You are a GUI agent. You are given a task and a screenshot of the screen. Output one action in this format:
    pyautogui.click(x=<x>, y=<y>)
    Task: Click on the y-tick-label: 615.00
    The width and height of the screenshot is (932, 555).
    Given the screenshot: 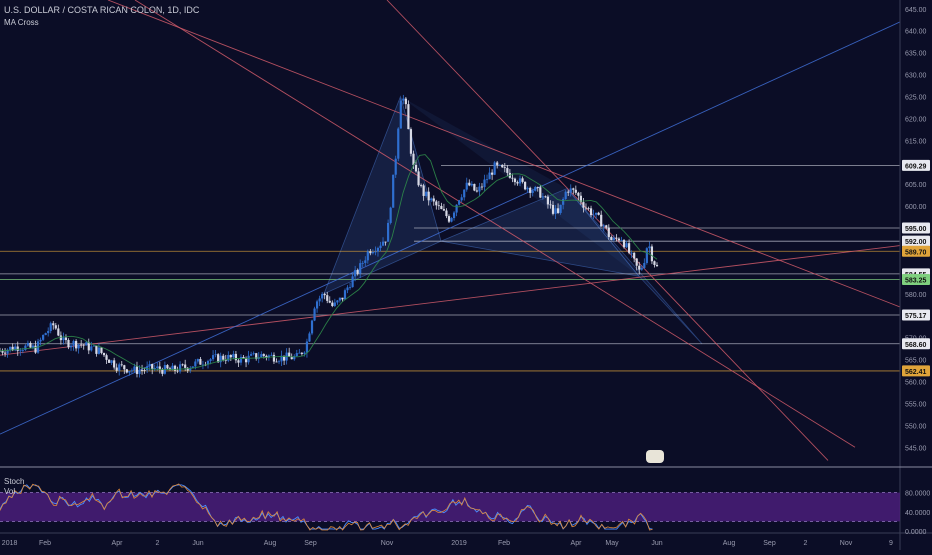 What is the action you would take?
    pyautogui.click(x=916, y=141)
    